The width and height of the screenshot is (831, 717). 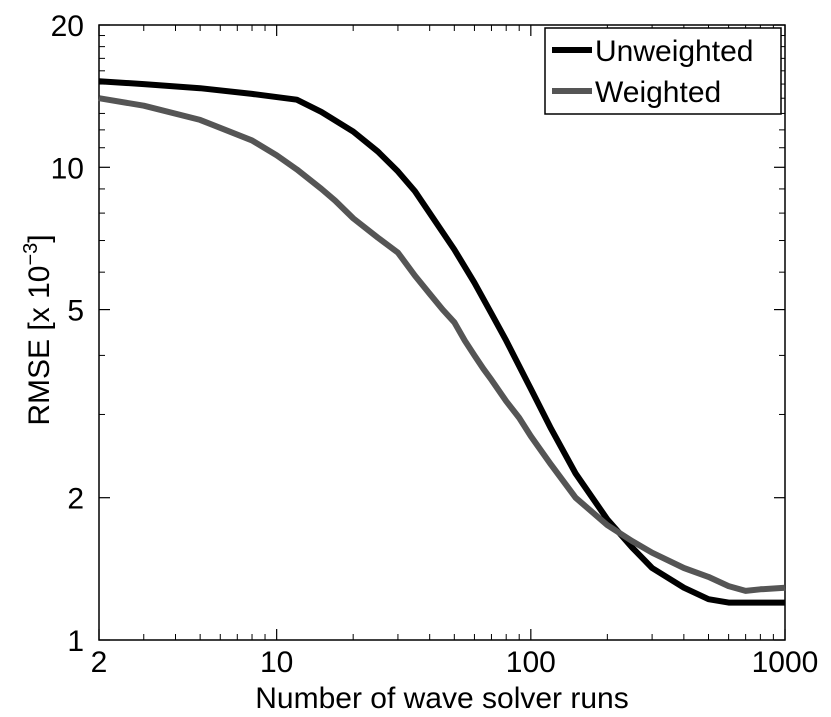 What do you see at coordinates (67, 334) in the screenshot?
I see `y-tick-labels: 1 2 5 10 20` at bounding box center [67, 334].